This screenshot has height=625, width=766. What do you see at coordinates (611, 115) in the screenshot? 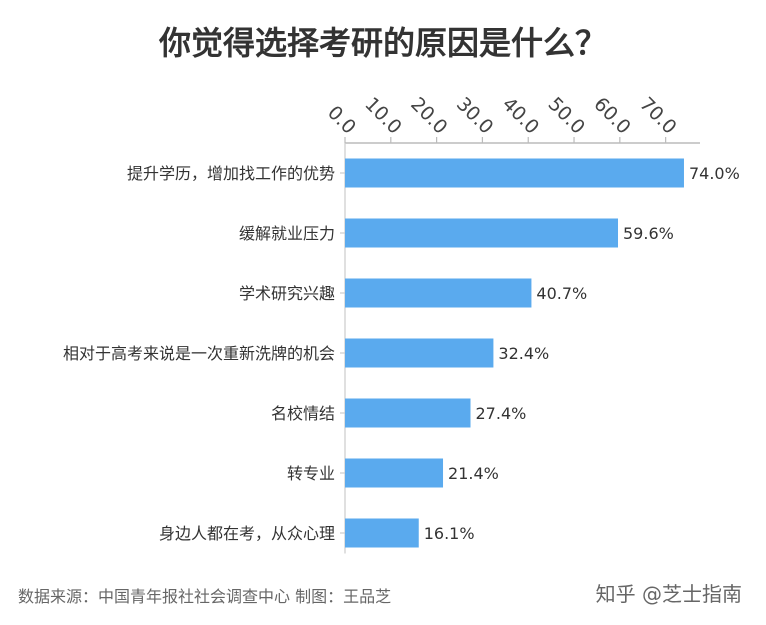
I see `x-tick-label: 60.0` at bounding box center [611, 115].